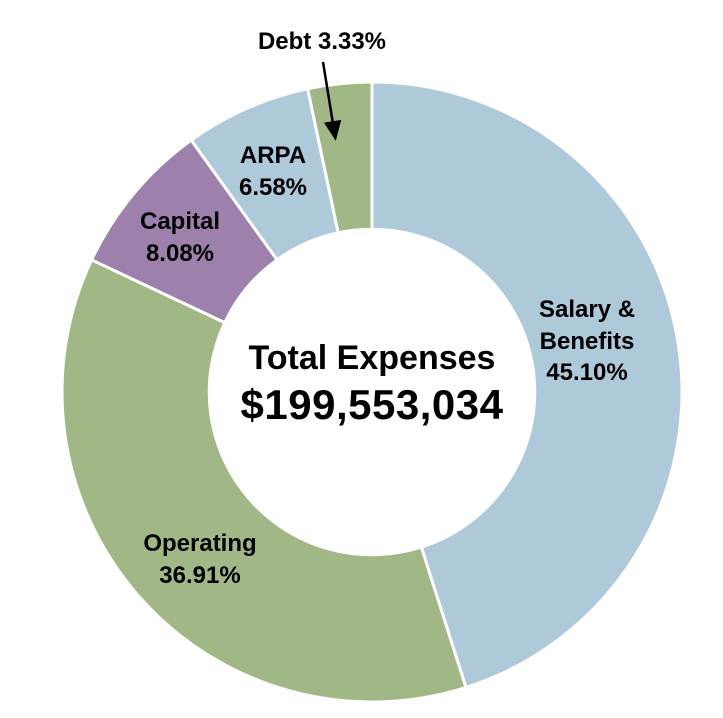 This screenshot has height=718, width=723. I want to click on total-expenses-value: $199,553,034, so click(372, 404).